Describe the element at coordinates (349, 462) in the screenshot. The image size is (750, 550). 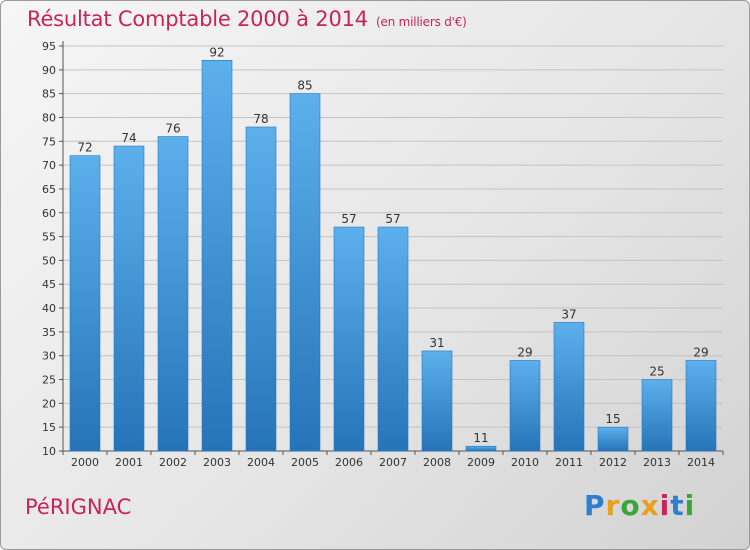
I see `x-tick-label-2006: 2006` at that location.